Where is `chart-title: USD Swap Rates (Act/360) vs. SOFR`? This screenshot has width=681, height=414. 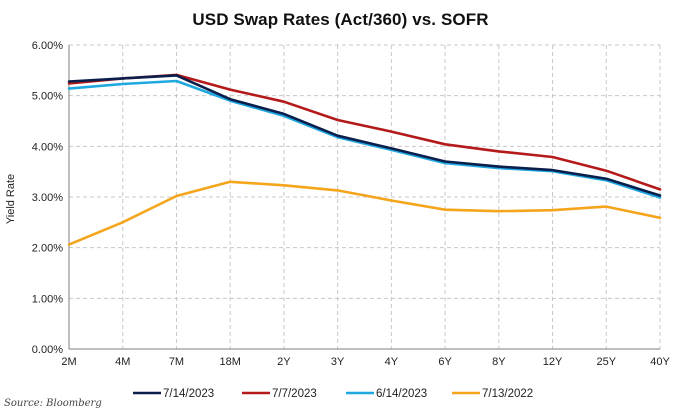 chart-title: USD Swap Rates (Act/360) vs. SOFR is located at coordinates (340, 19).